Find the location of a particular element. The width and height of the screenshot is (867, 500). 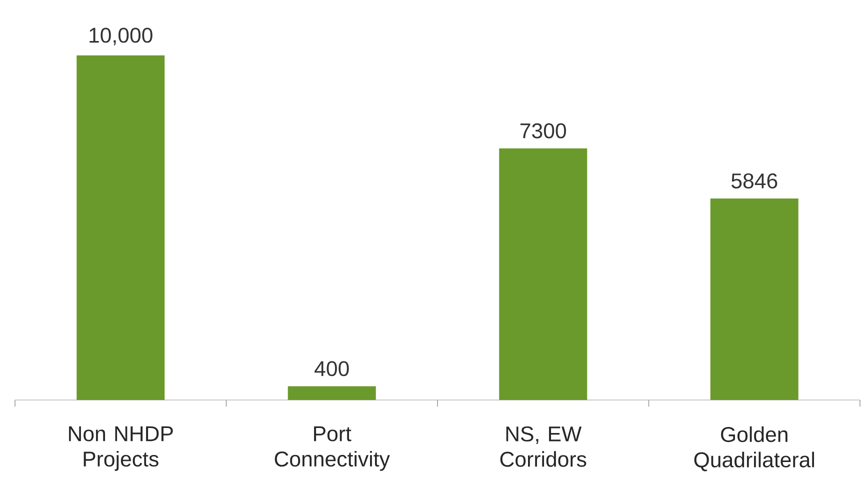

x-tick-label: Port Connectivity is located at coordinates (332, 448).